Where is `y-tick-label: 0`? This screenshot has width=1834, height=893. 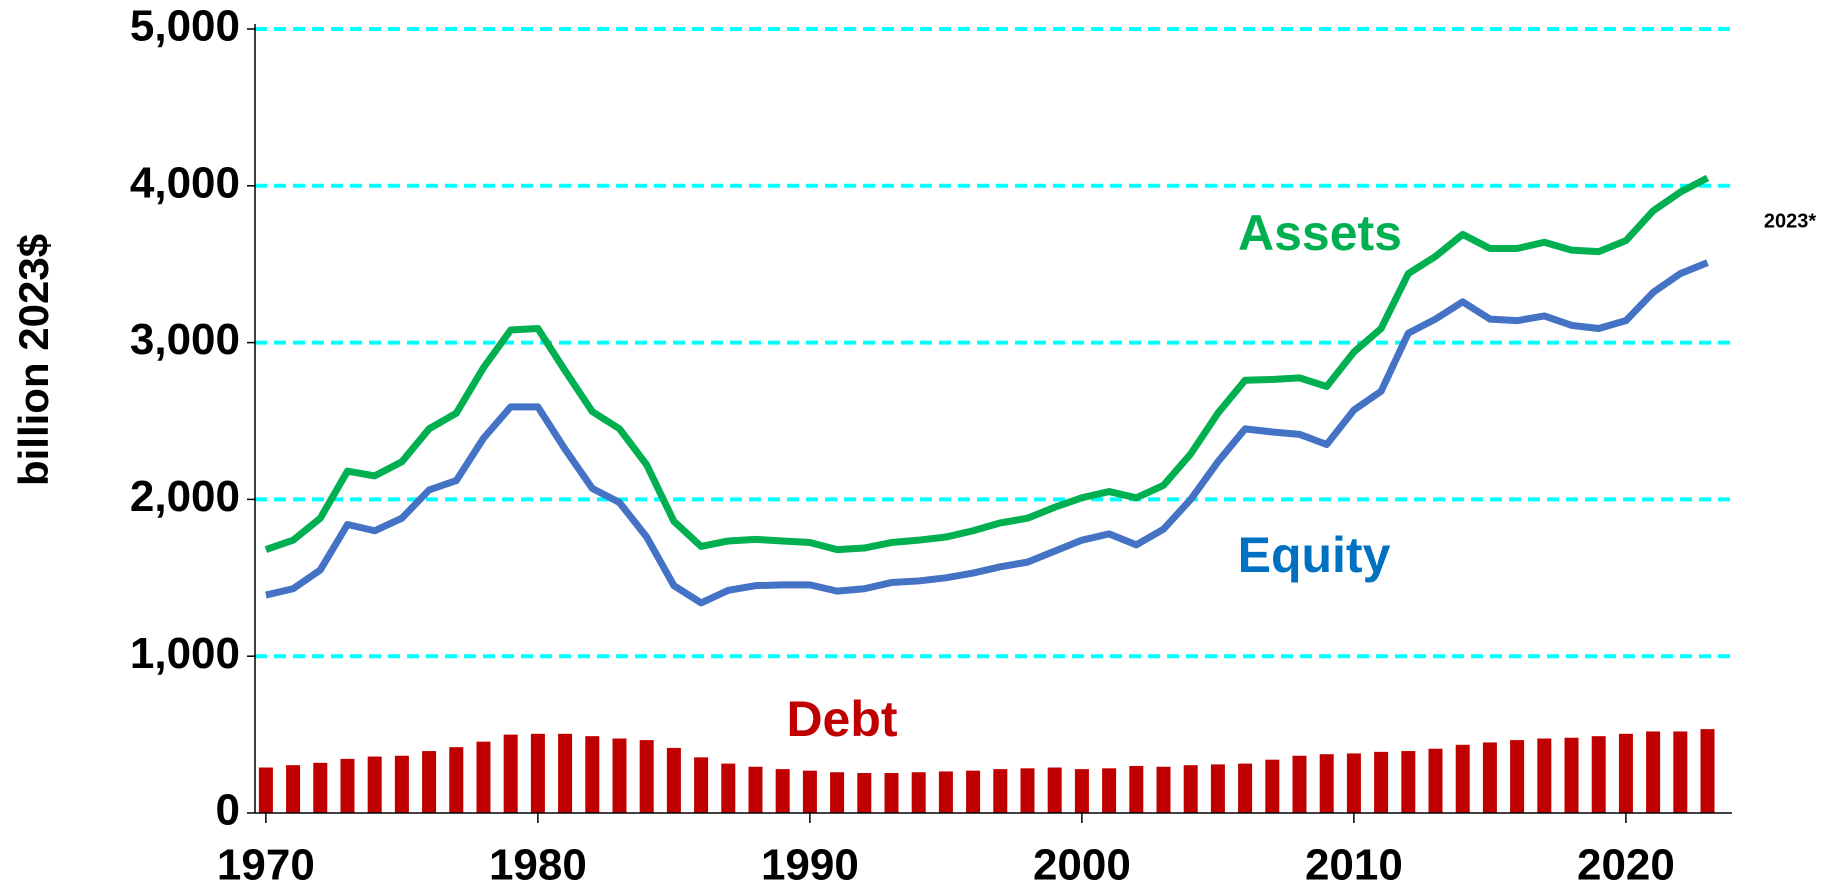
y-tick-label: 0 is located at coordinates (228, 810).